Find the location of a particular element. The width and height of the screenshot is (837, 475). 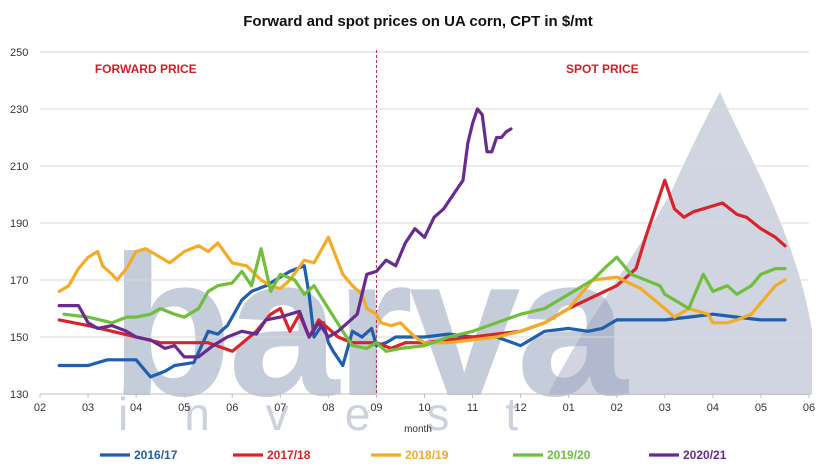

watermark-subtitle: invest is located at coordinates (346, 414).